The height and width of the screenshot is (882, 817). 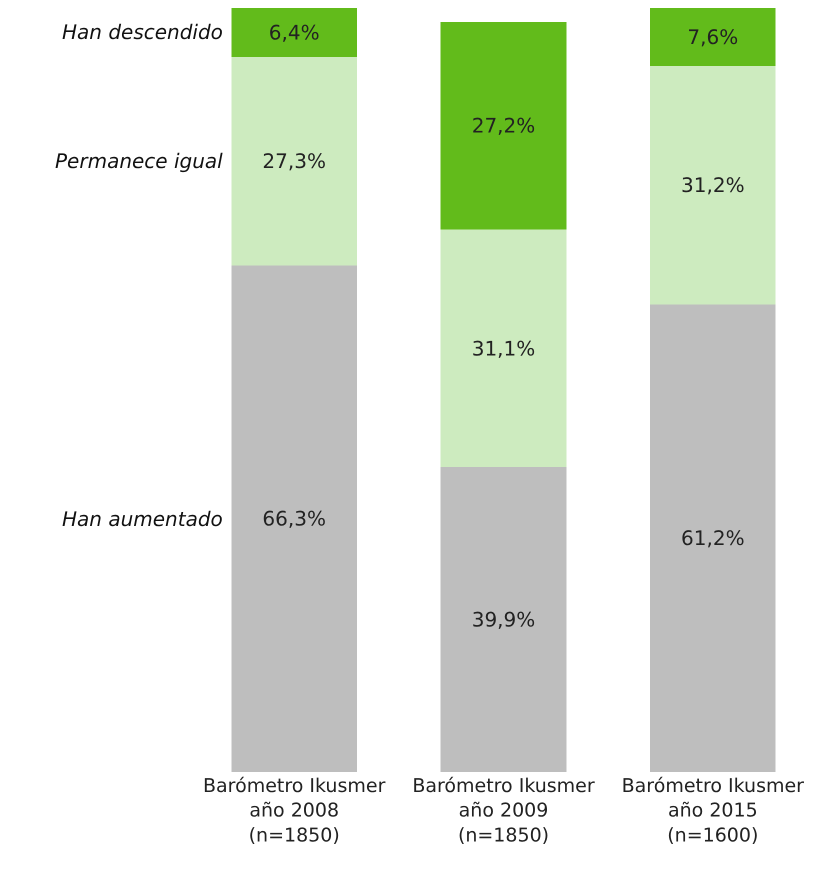 I want to click on data-label: 61,2%, so click(x=713, y=538).